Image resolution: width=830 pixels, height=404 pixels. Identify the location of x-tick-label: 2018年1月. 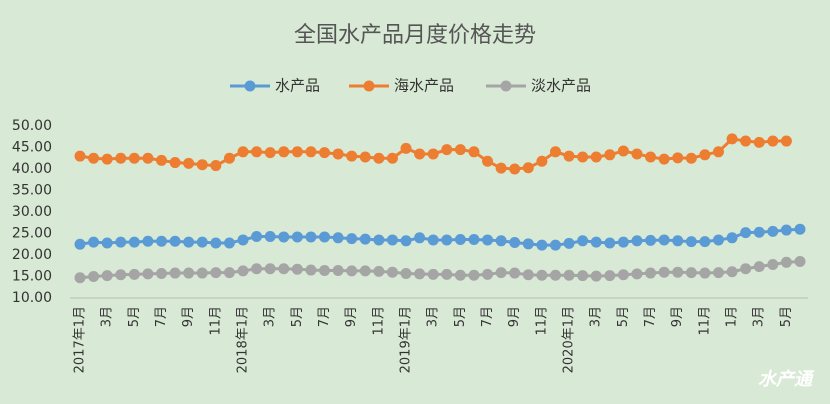
(243, 339).